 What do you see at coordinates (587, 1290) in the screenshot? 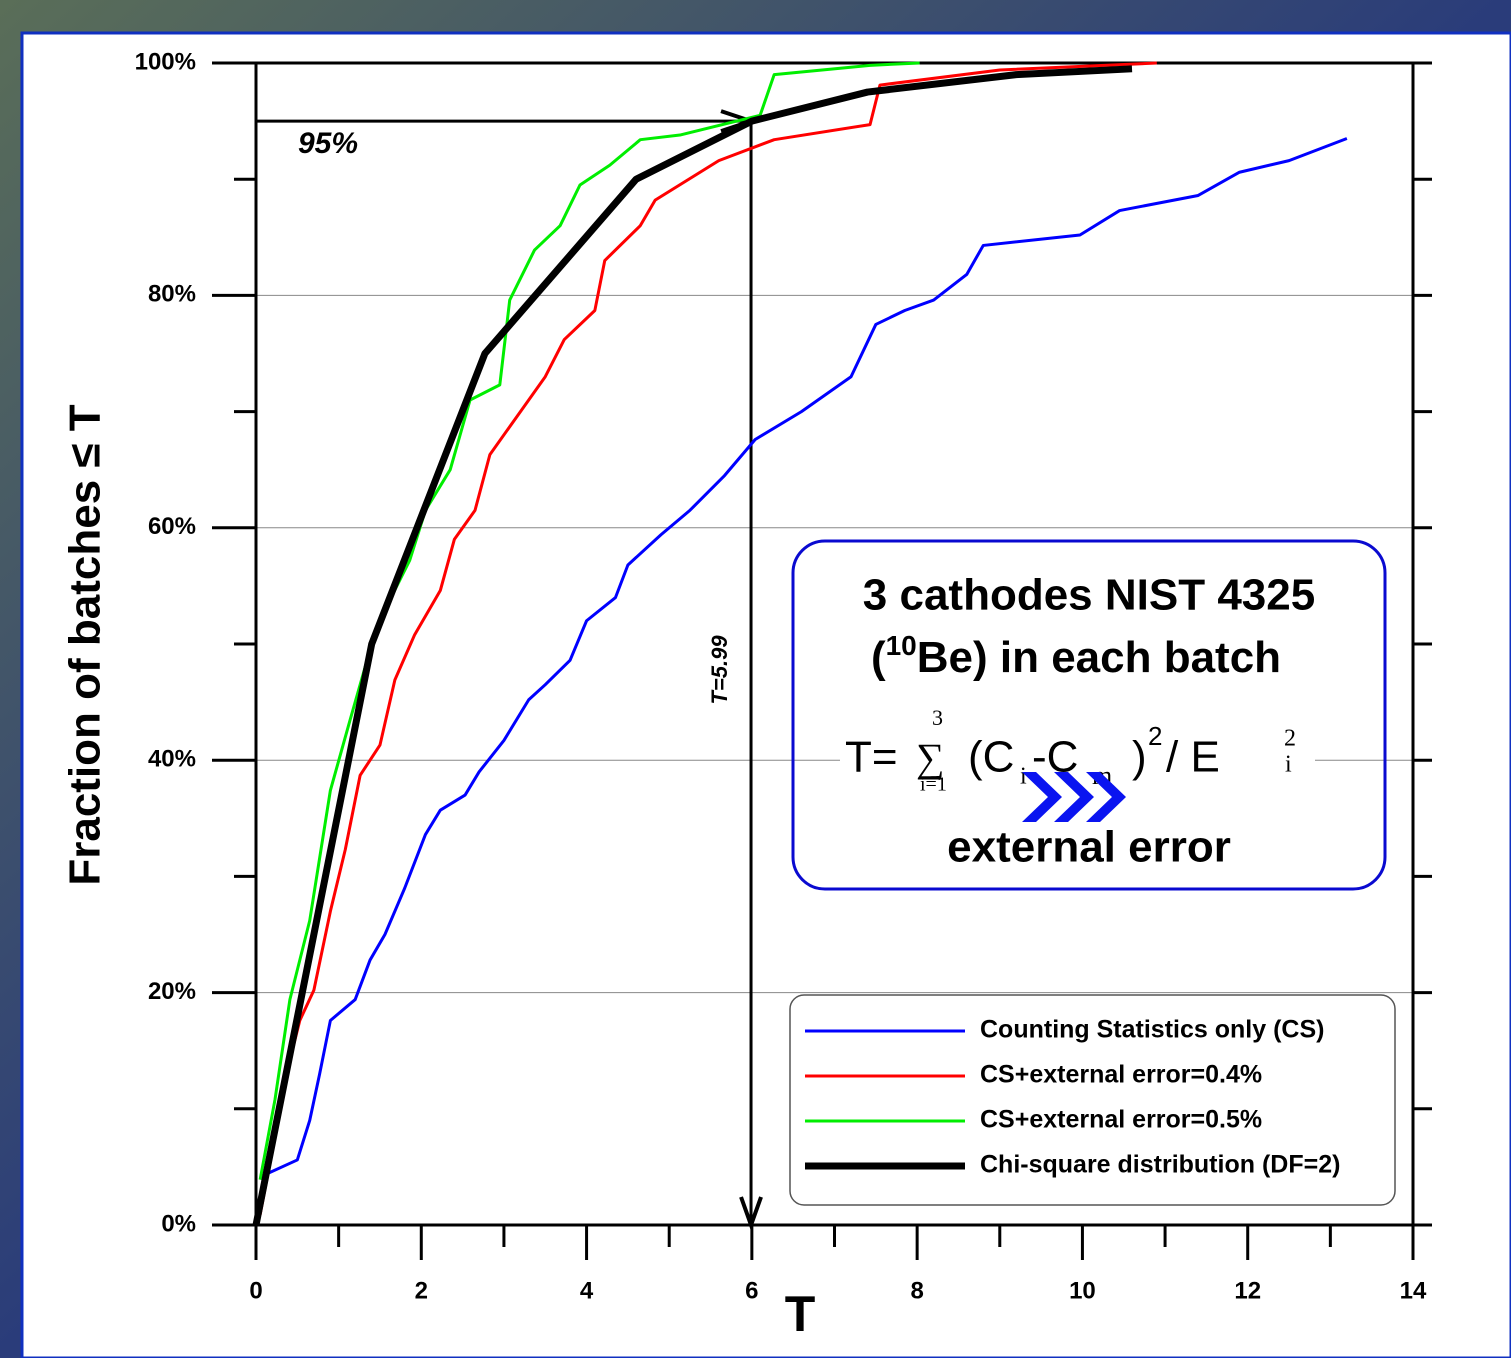
I see `x-tick-label: 4` at bounding box center [587, 1290].